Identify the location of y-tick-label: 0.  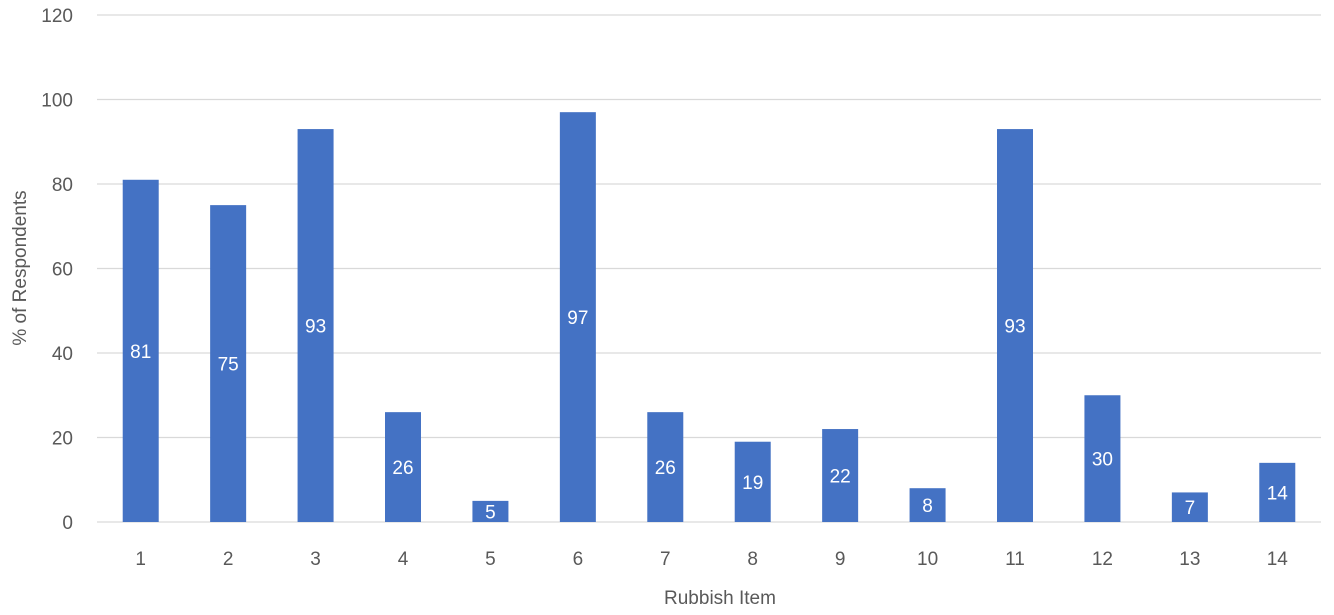
(67, 523).